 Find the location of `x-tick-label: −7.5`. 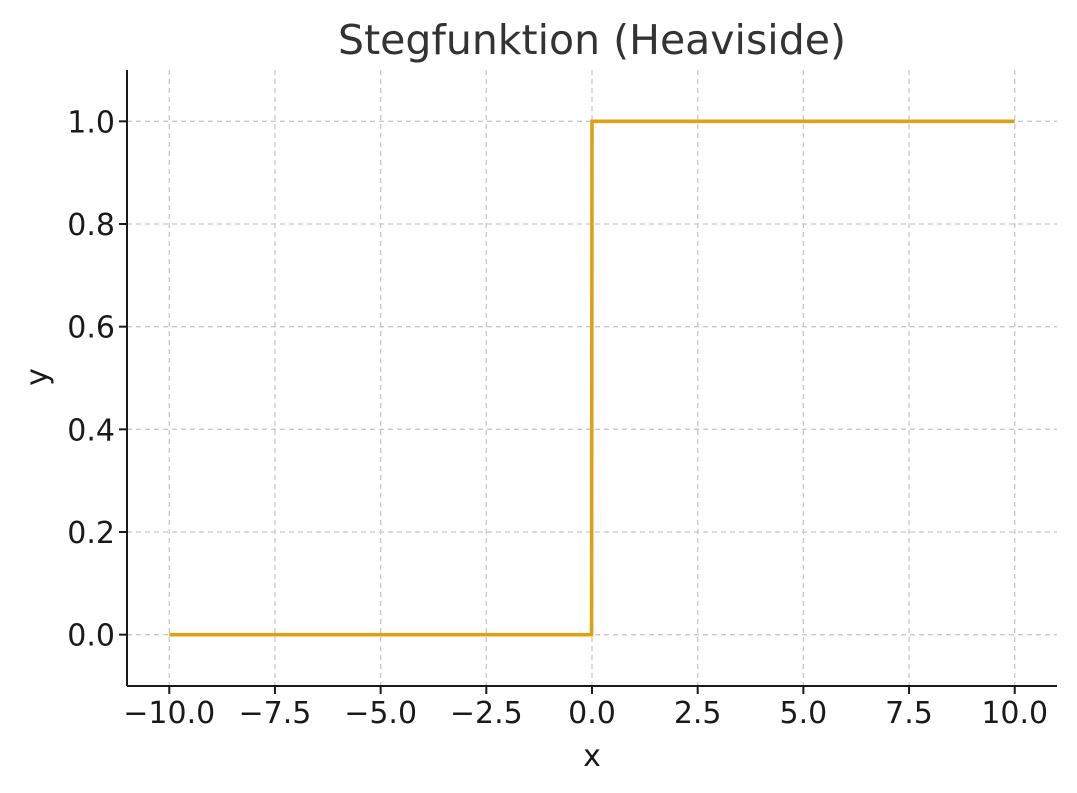

x-tick-label: −7.5 is located at coordinates (275, 713).